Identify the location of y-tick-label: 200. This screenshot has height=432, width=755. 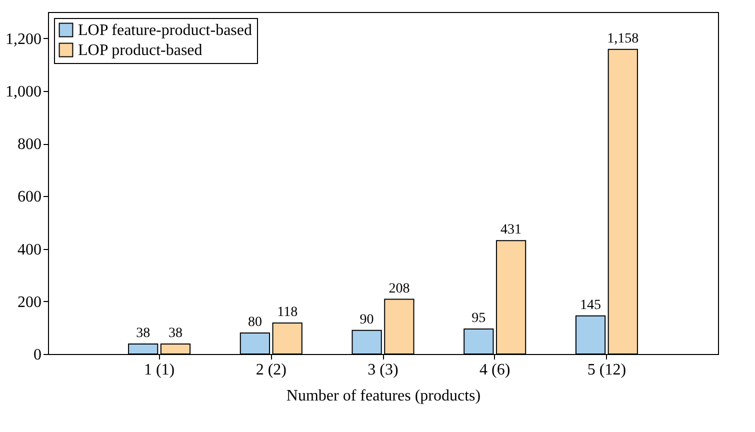
(30, 302).